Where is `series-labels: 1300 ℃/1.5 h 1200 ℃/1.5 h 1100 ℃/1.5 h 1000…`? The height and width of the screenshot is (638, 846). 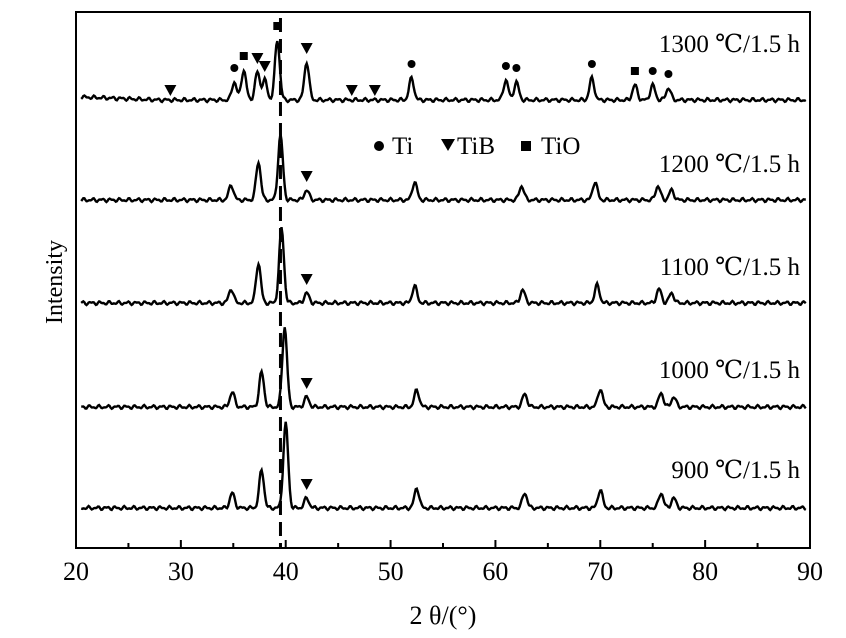 series-labels: 1300 ℃/1.5 h 1200 ℃/1.5 h 1100 ℃/1.5 h 1000… is located at coordinates (730, 257).